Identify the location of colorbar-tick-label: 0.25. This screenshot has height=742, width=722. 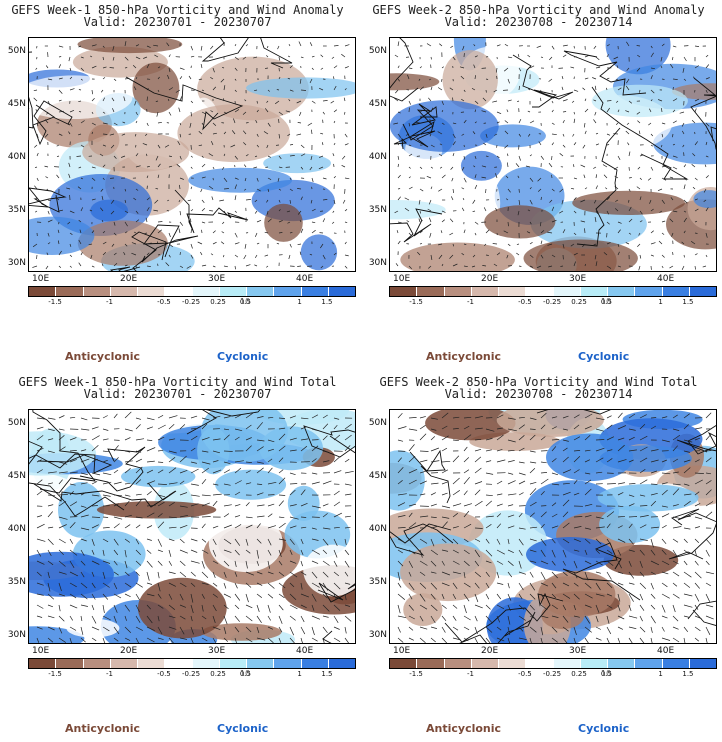
(218, 302).